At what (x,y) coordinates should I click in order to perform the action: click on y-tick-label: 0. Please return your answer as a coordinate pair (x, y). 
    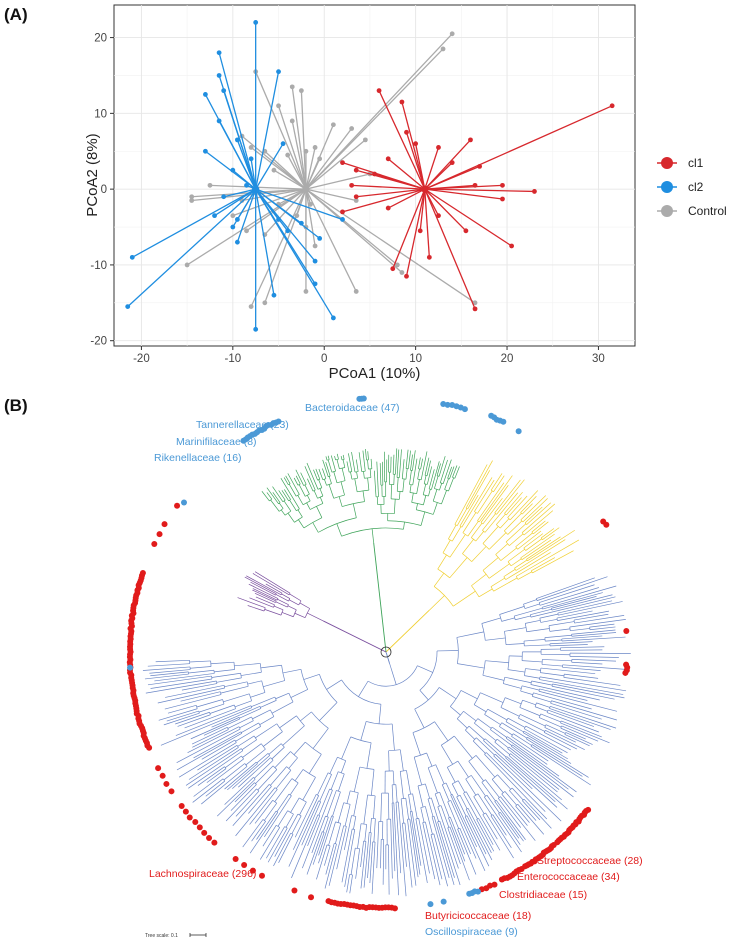
    Looking at the image, I should click on (104, 190).